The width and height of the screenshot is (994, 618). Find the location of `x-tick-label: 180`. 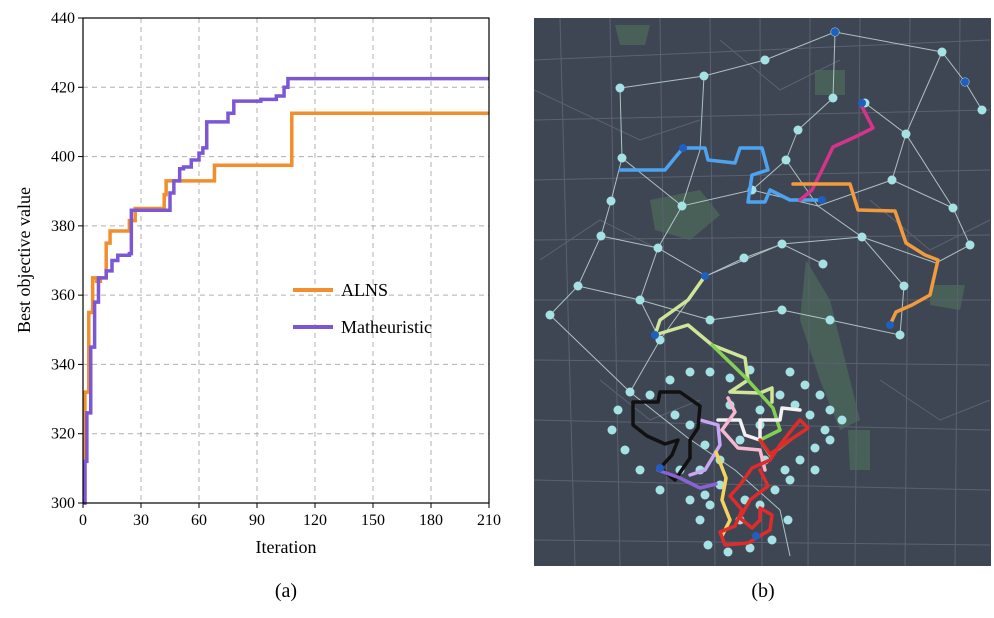

x-tick-label: 180 is located at coordinates (431, 520).